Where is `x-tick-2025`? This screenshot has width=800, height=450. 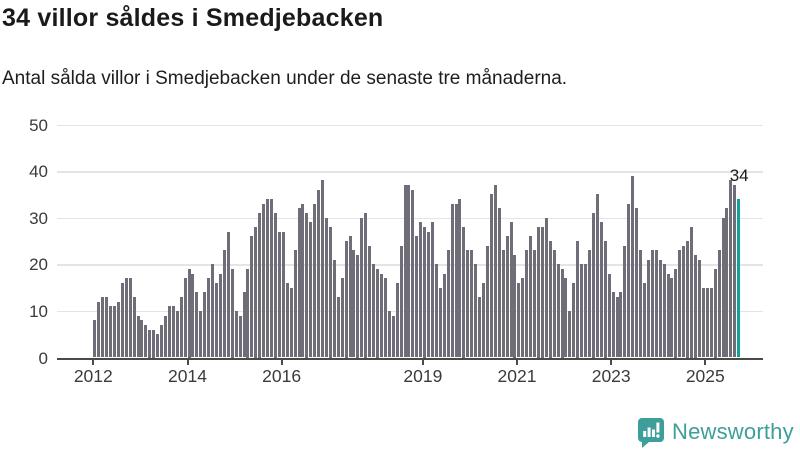
x-tick-2025 is located at coordinates (705, 361).